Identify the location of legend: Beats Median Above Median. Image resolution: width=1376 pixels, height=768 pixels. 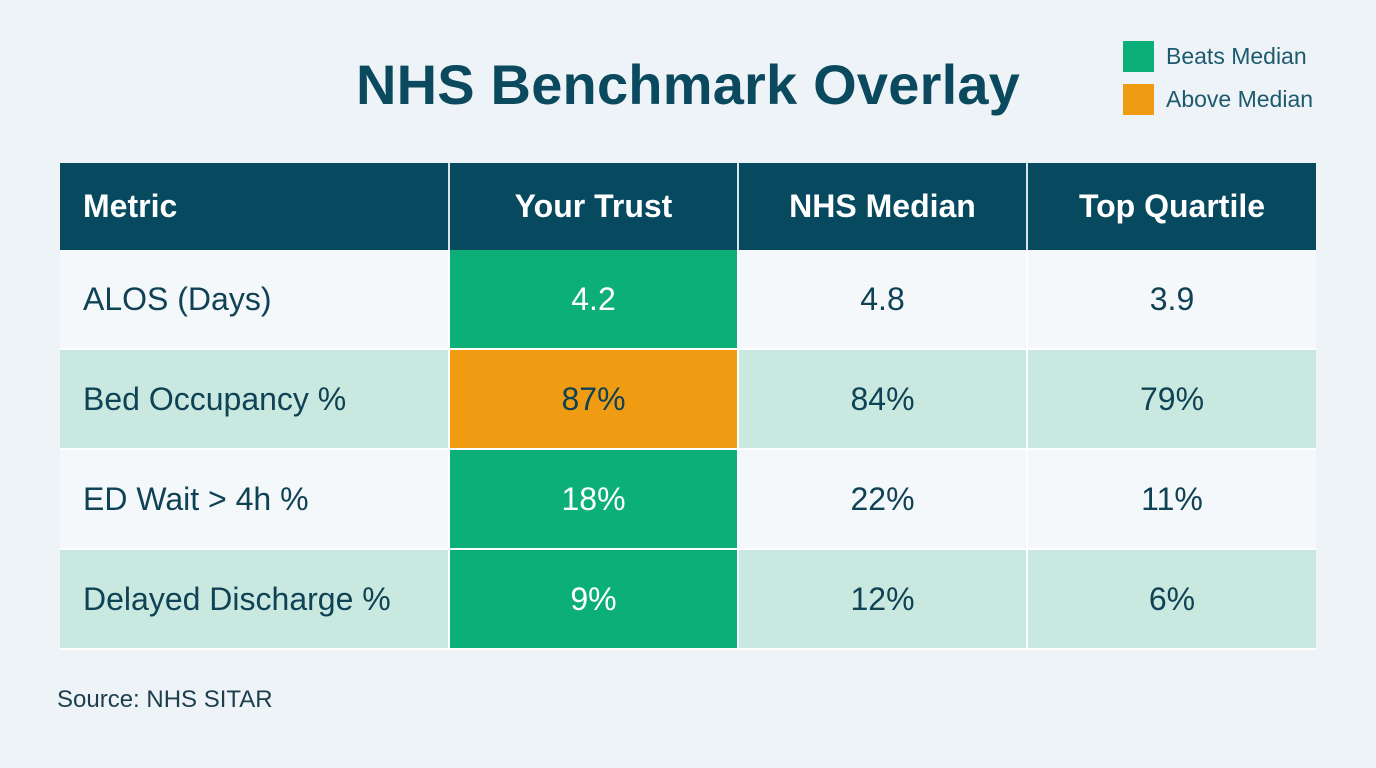
(1218, 83).